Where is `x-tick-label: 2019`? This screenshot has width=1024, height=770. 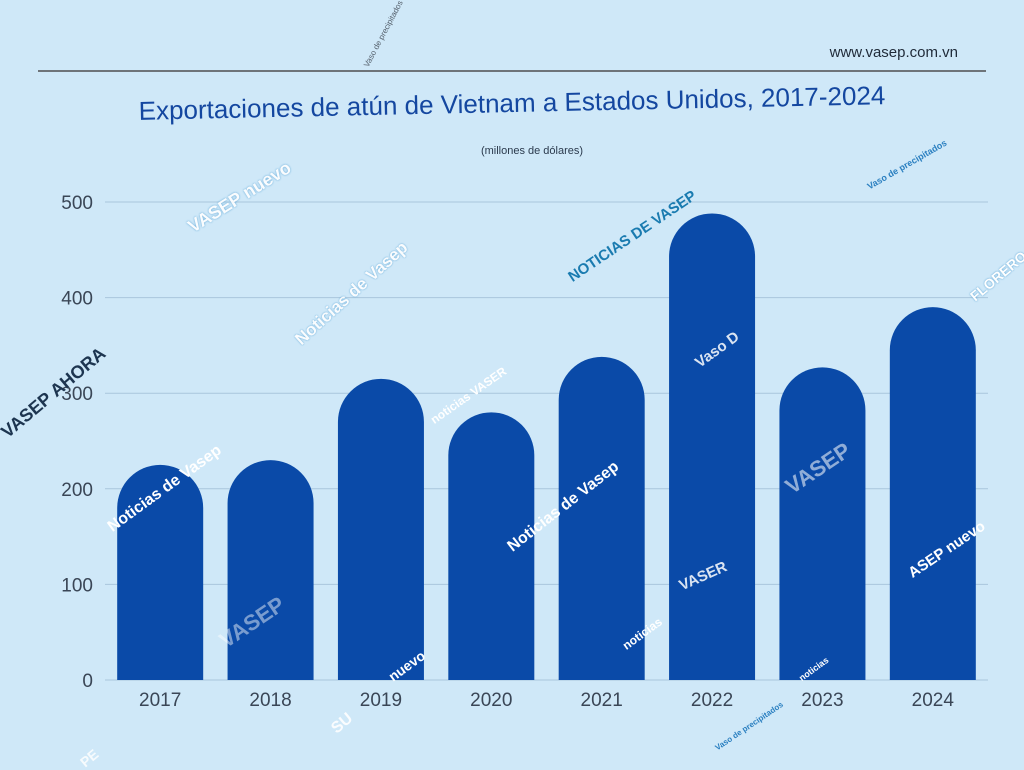 x-tick-label: 2019 is located at coordinates (381, 700).